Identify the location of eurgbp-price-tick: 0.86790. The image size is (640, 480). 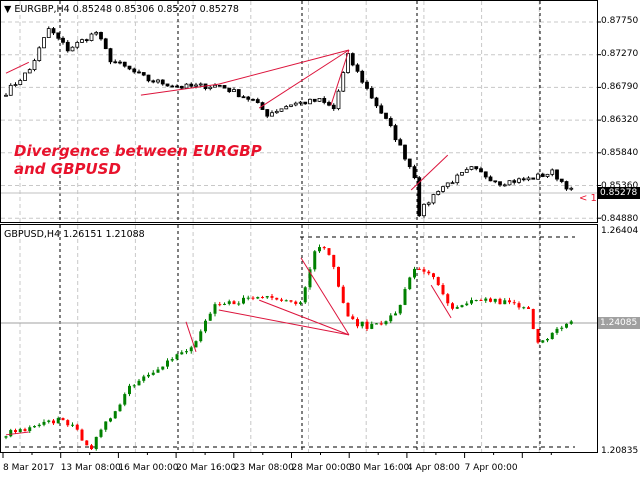
(620, 87).